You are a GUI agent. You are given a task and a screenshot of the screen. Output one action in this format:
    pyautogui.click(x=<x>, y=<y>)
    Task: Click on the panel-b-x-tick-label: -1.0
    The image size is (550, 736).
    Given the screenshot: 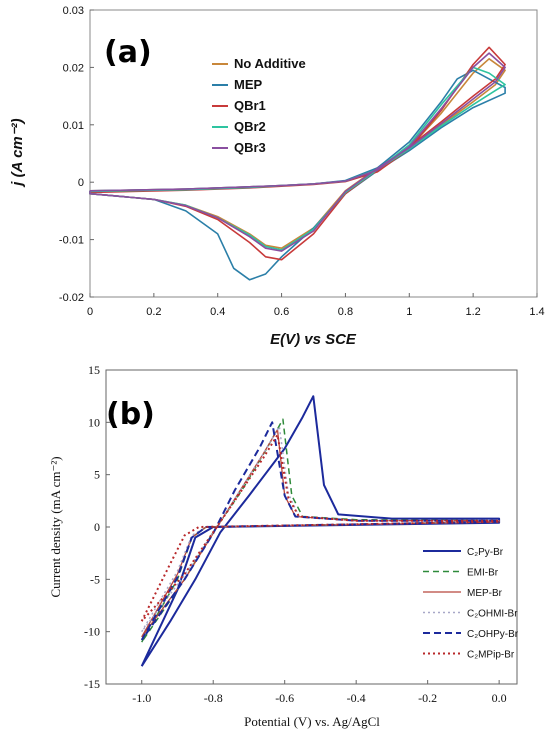 What is the action you would take?
    pyautogui.click(x=141, y=698)
    